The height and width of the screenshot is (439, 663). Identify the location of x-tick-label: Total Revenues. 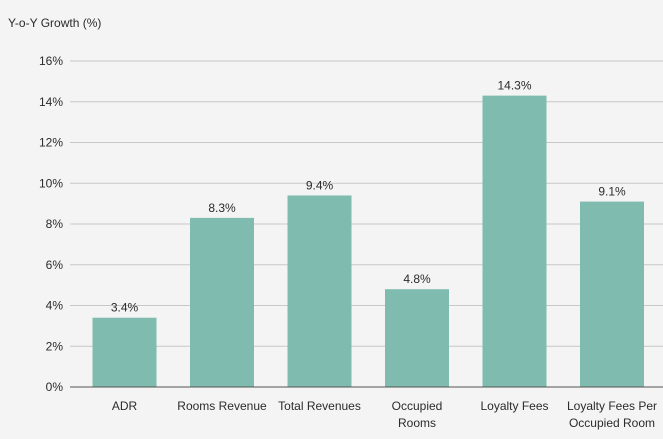
(319, 406).